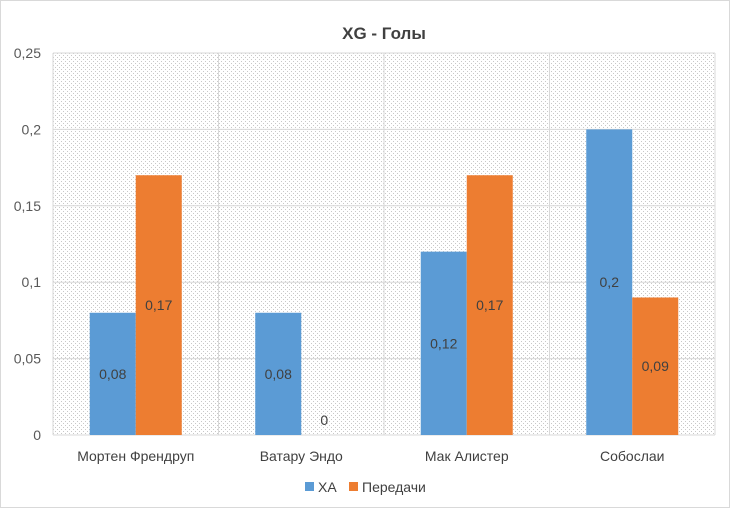 The height and width of the screenshot is (509, 730). What do you see at coordinates (467, 456) in the screenshot?
I see `x-category-label: Мак Алистер` at bounding box center [467, 456].